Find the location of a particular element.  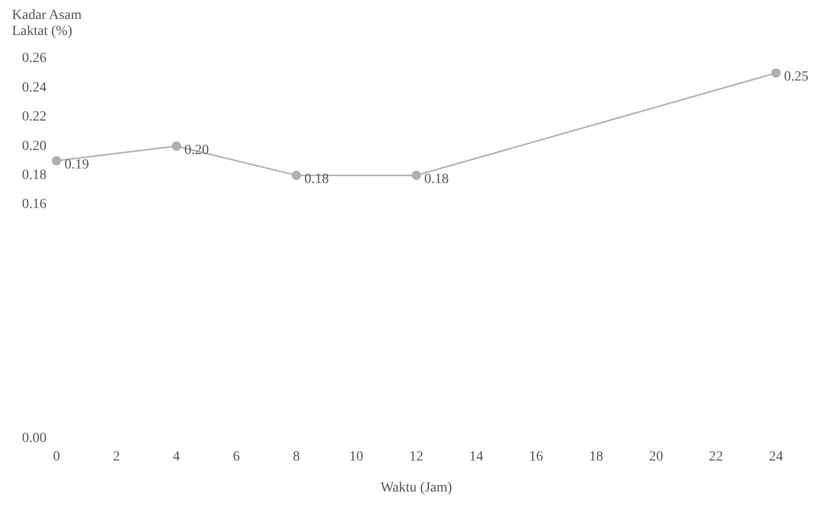

x-tick-label: 12 is located at coordinates (416, 456).